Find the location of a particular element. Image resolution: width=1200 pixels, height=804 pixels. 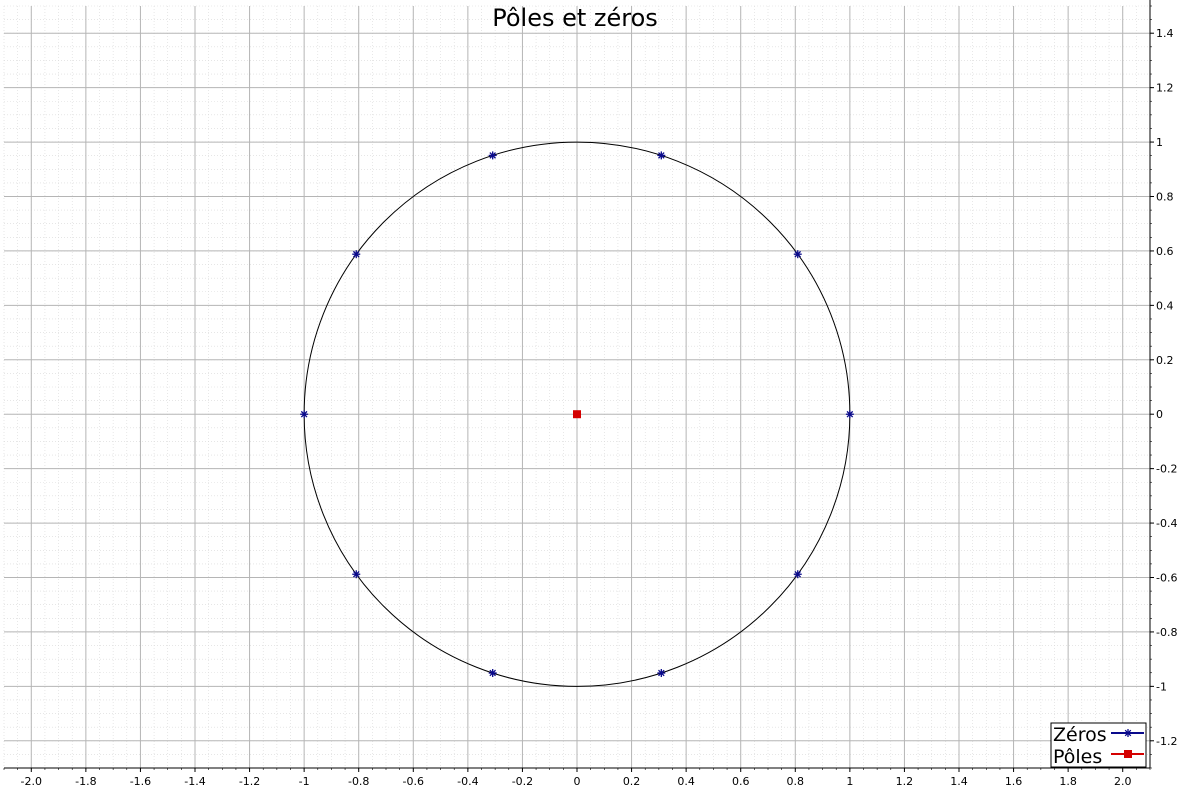

y-tick-label: -1.2 is located at coordinates (1166, 741).